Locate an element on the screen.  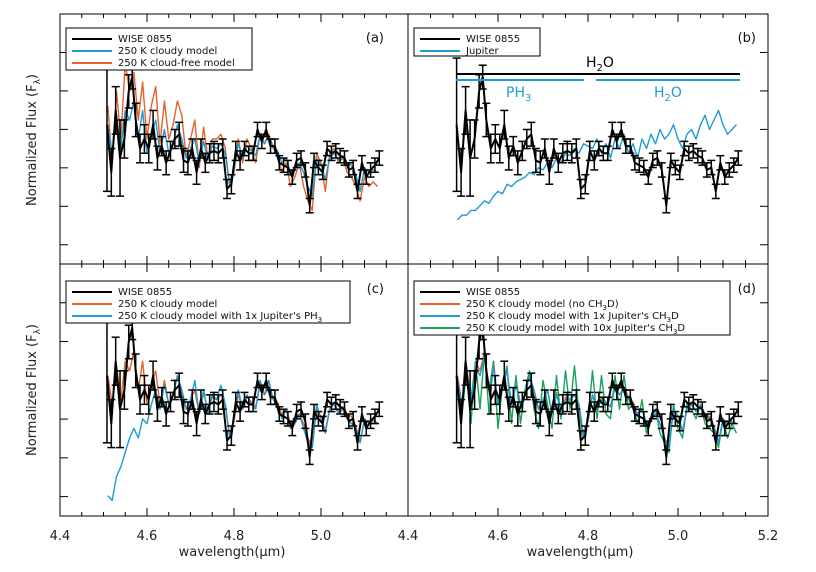
legend-a-label-2: 250 K cloud-free model is located at coordinates (176, 63).